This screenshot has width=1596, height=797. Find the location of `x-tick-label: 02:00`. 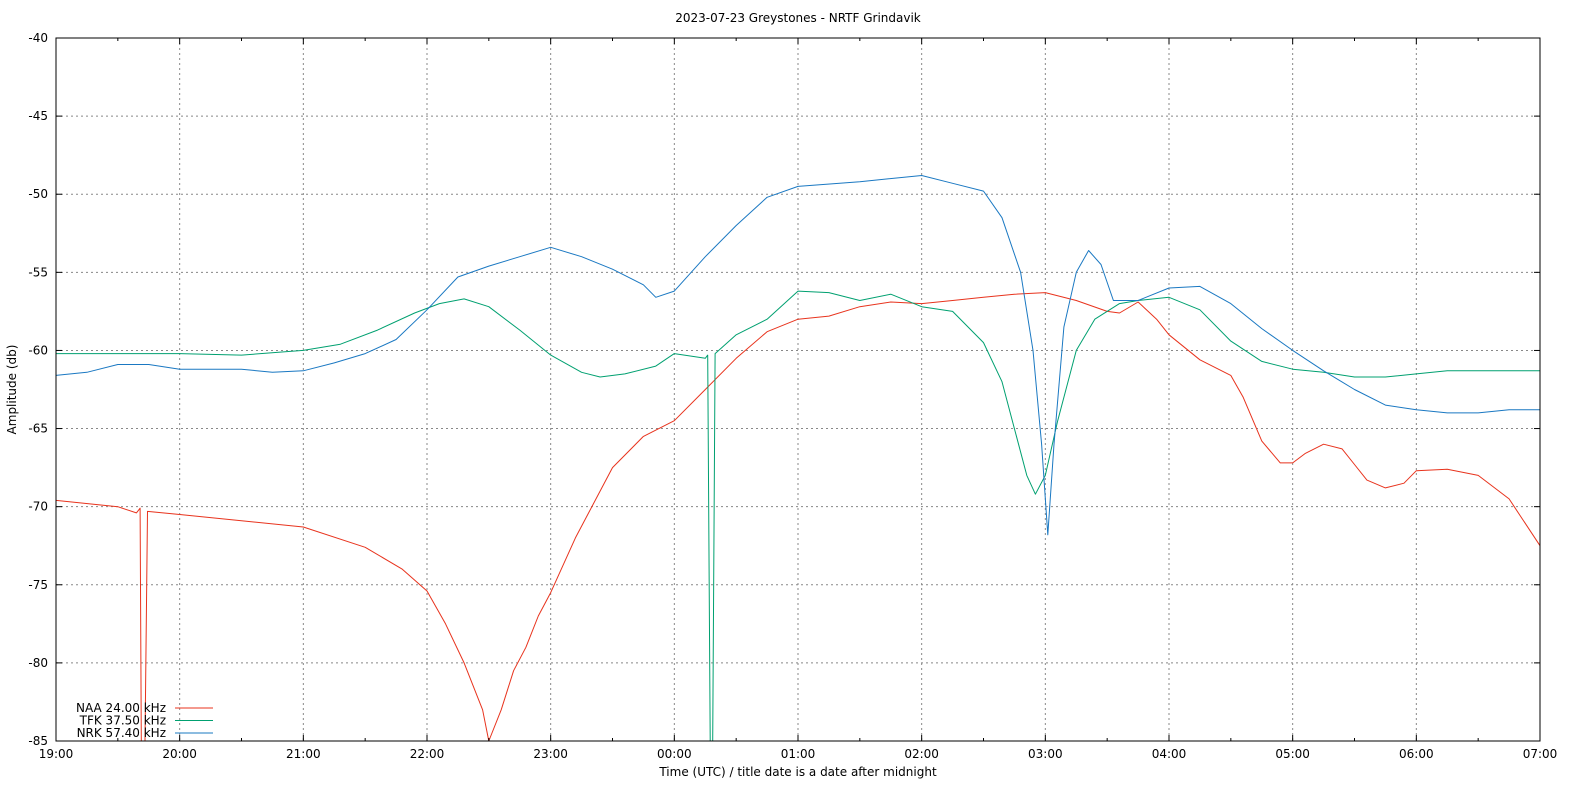

x-tick-label: 02:00 is located at coordinates (921, 754).